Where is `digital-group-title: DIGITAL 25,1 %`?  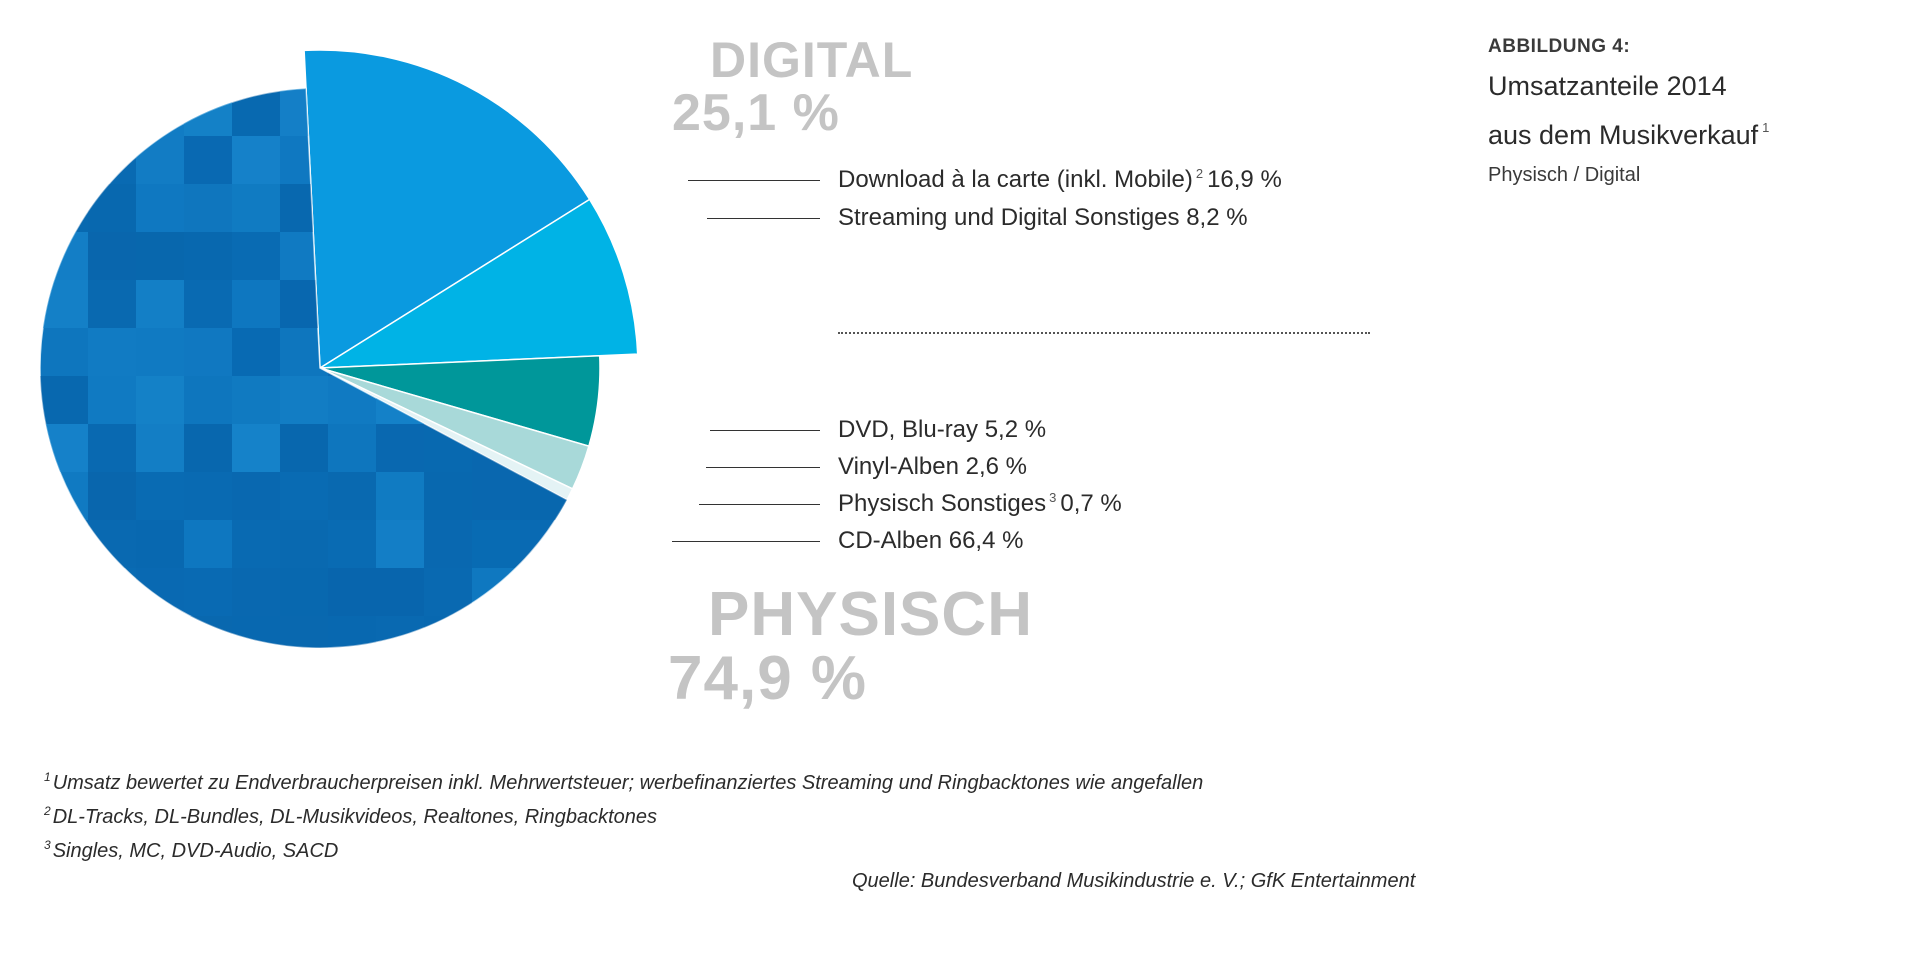 digital-group-title: DIGITAL 25,1 % is located at coordinates (792, 87).